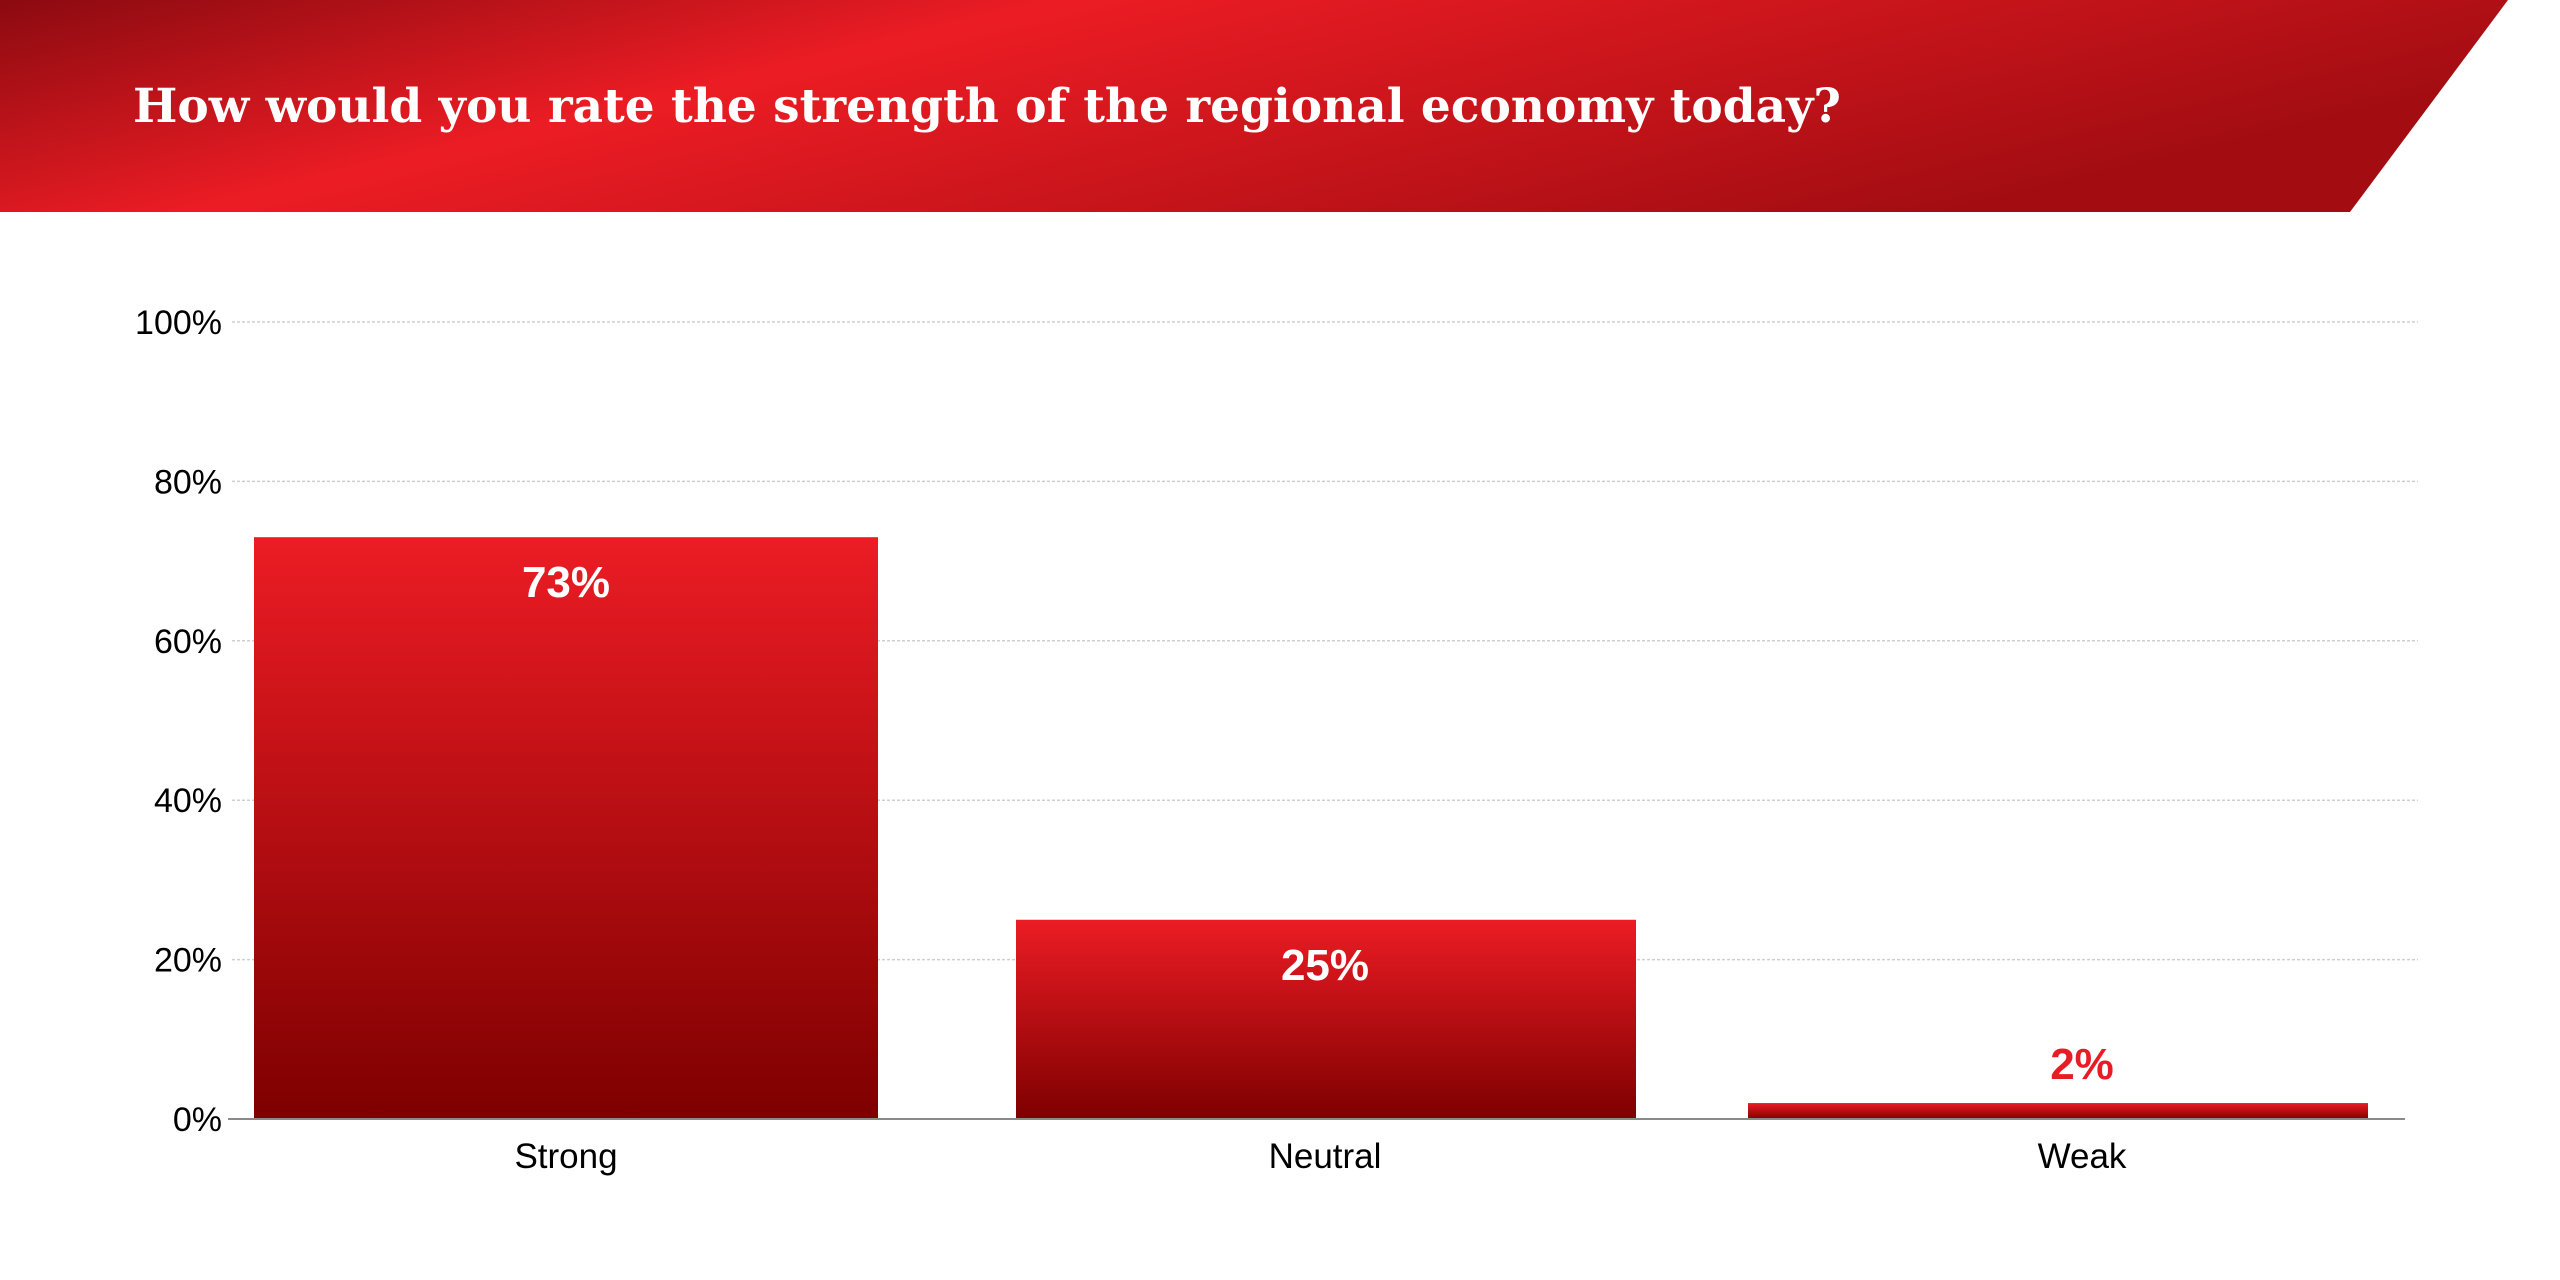  Describe the element at coordinates (178, 323) in the screenshot. I see `y-tick-label: 100%` at that location.